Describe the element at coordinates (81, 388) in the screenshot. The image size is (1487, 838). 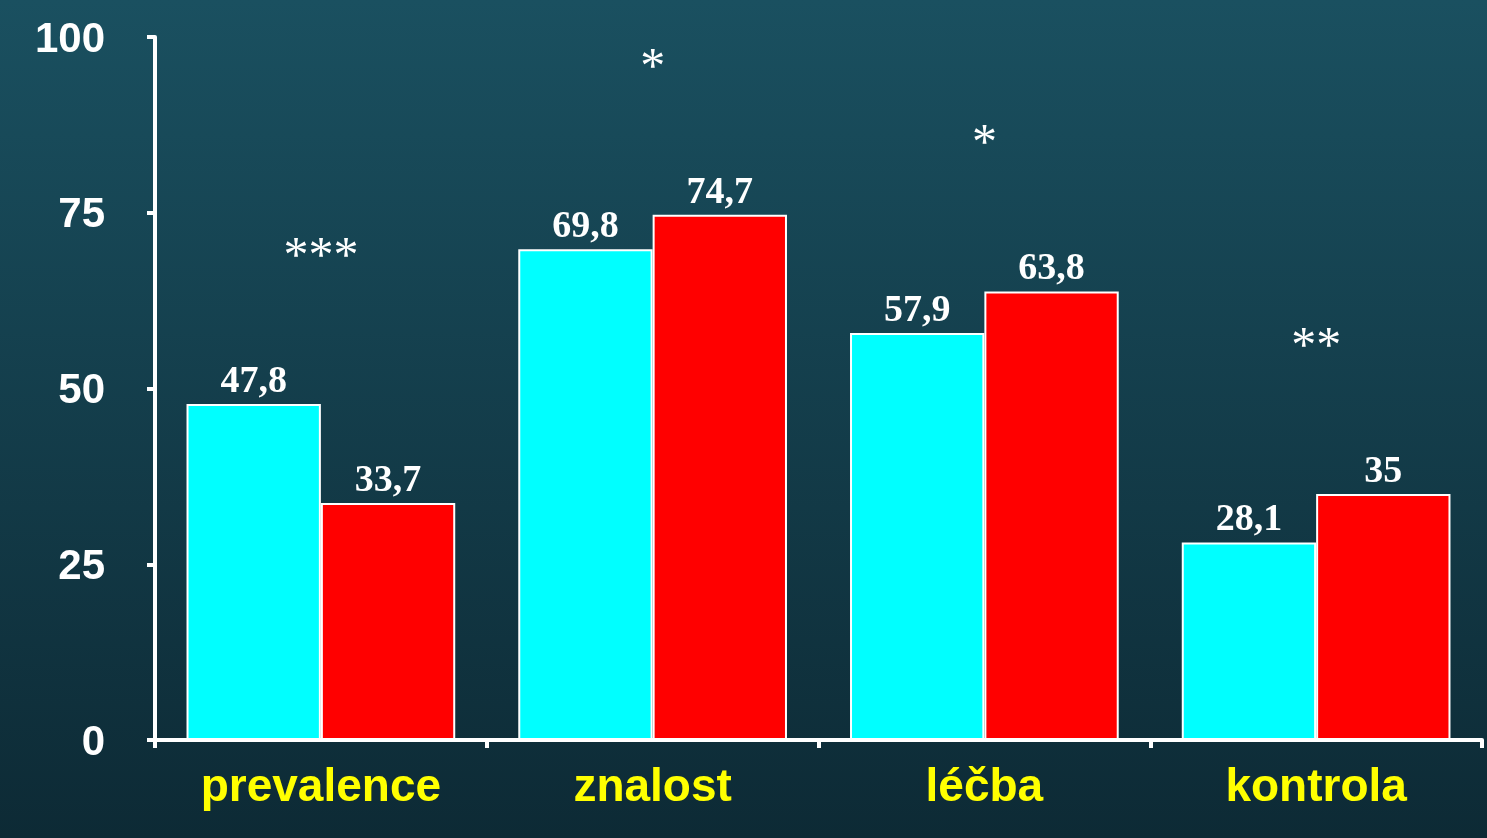
I see `y-tick-label: 50` at that location.